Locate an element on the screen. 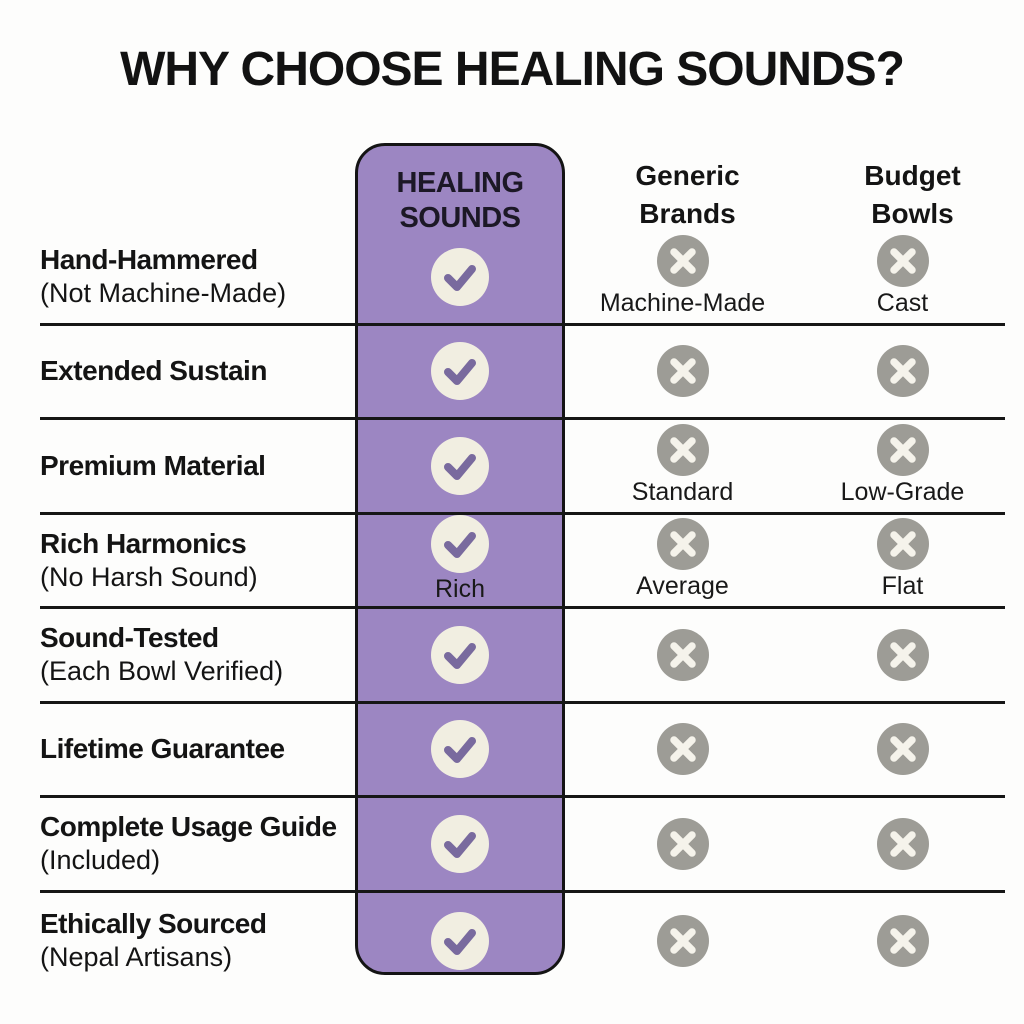  healing-sounds-cell: Rich is located at coordinates (460, 561).